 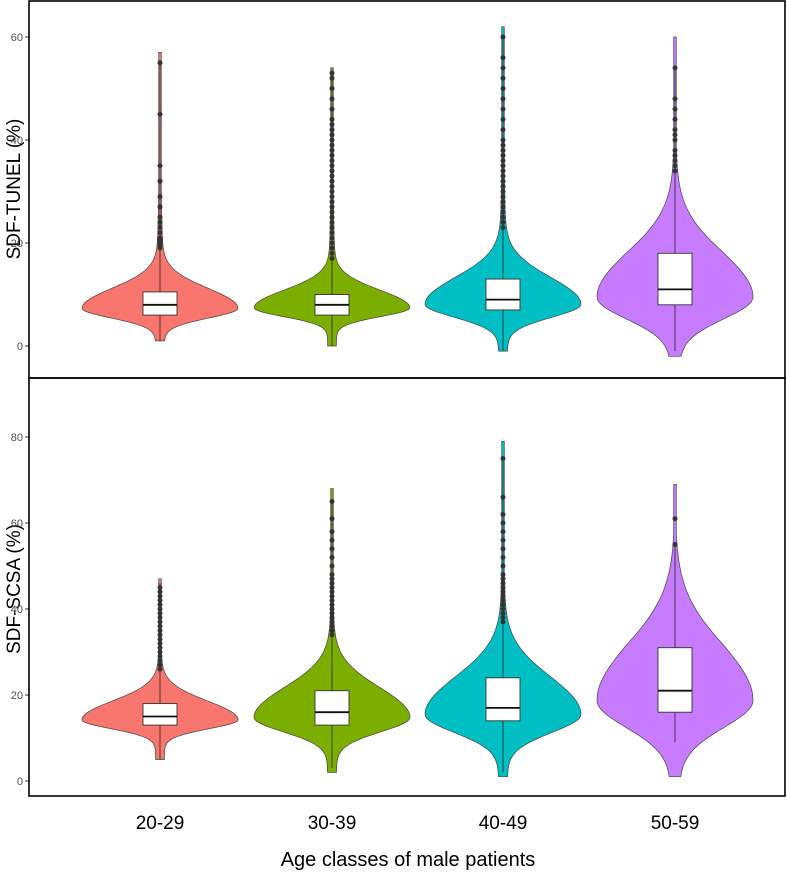 I want to click on x-tick-label-50-59: 50-59, so click(x=675, y=823).